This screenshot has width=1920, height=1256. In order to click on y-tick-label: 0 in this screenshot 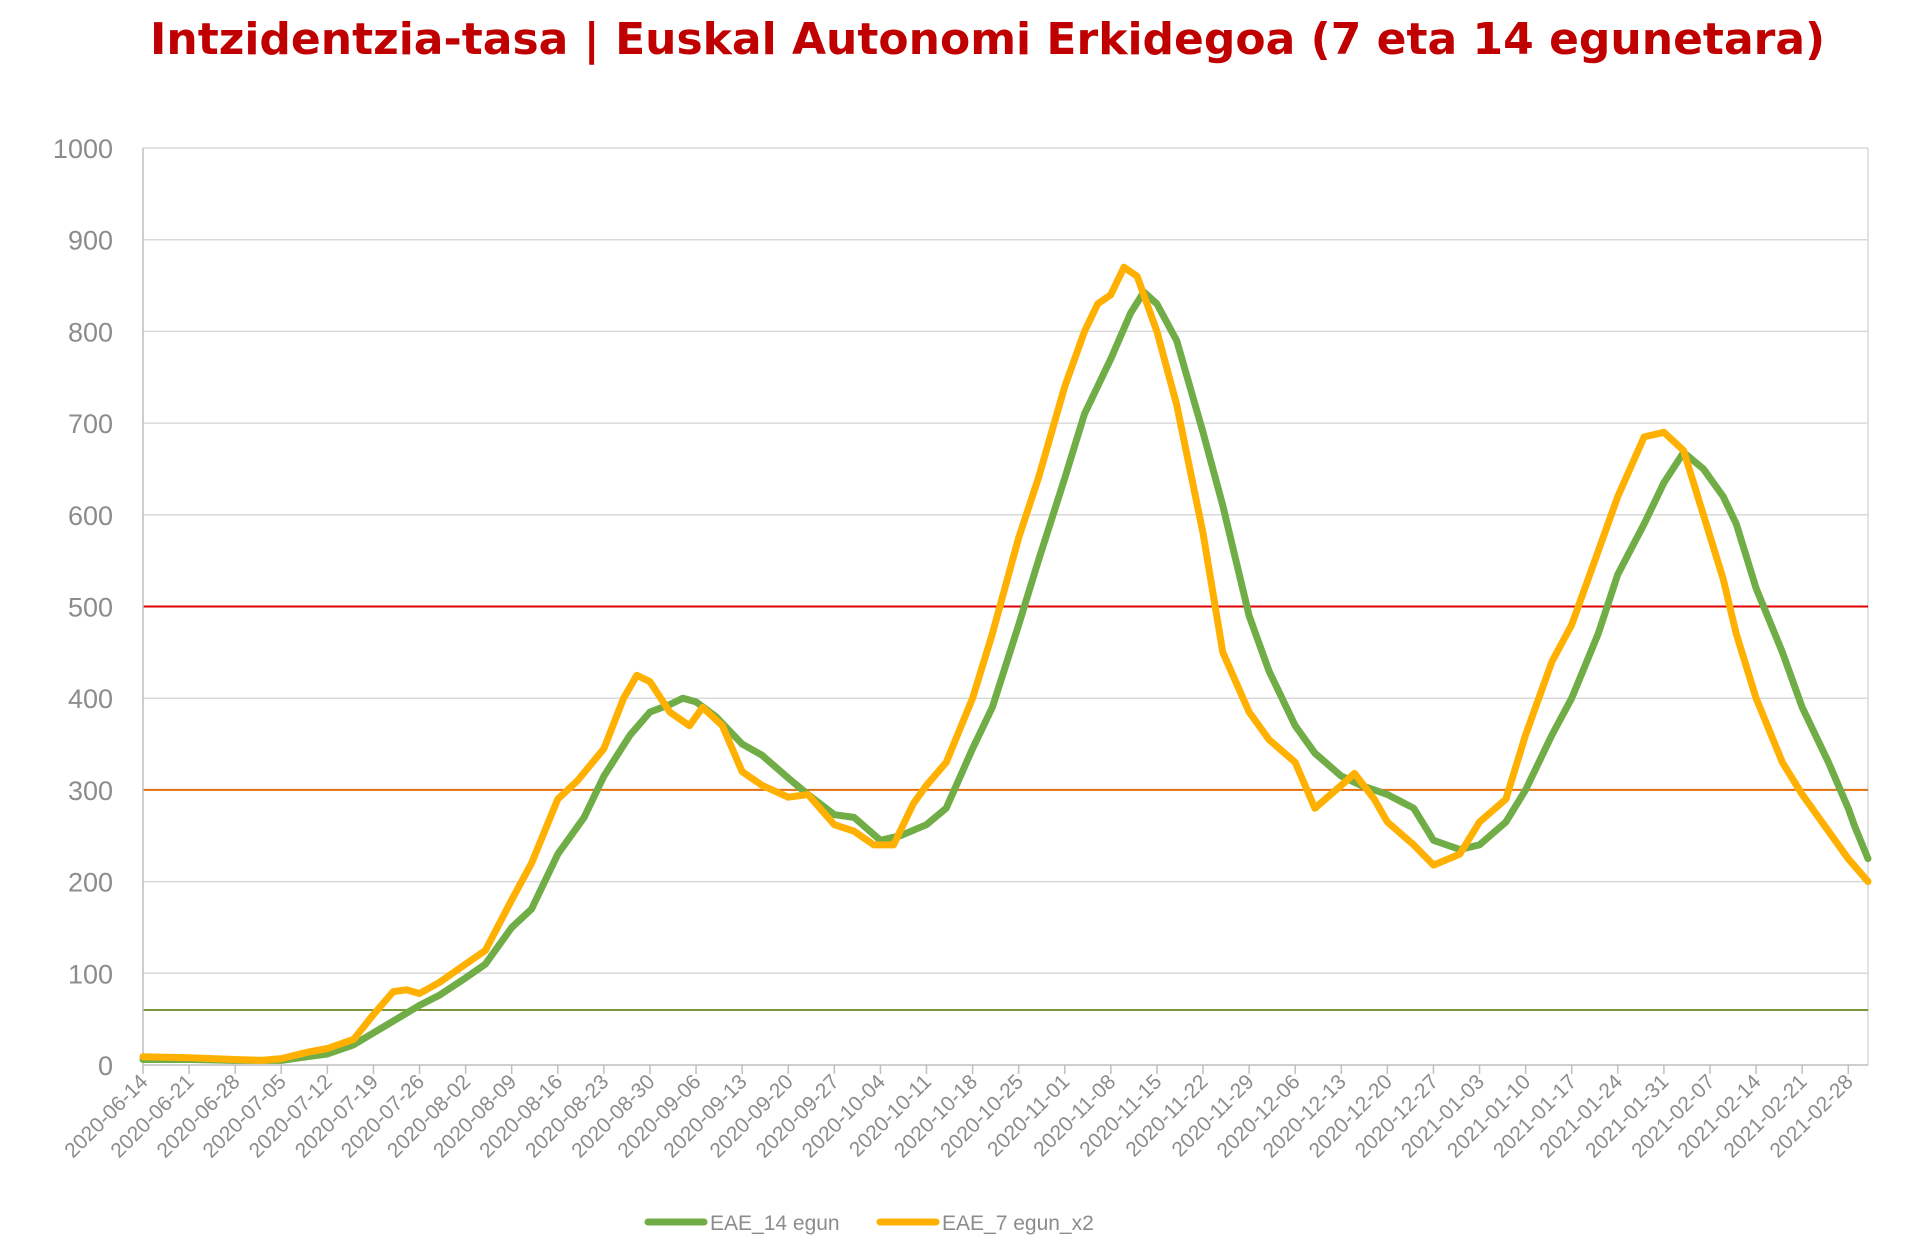, I will do `click(105, 1066)`.